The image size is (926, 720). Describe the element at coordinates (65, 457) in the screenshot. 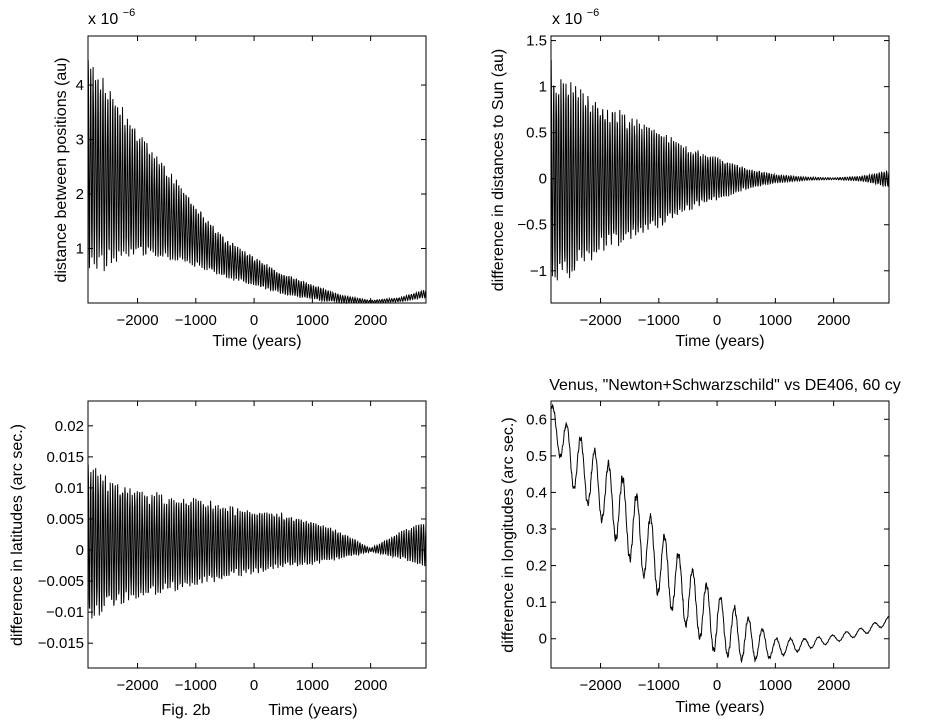

I see `y-tick-label: 0.015` at that location.